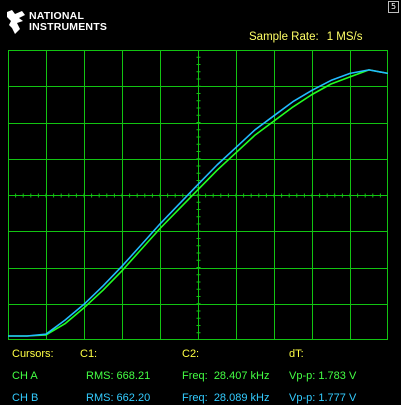 This screenshot has height=405, width=401. What do you see at coordinates (344, 37) in the screenshot?
I see `sample-rate-value: 1 MS/s` at bounding box center [344, 37].